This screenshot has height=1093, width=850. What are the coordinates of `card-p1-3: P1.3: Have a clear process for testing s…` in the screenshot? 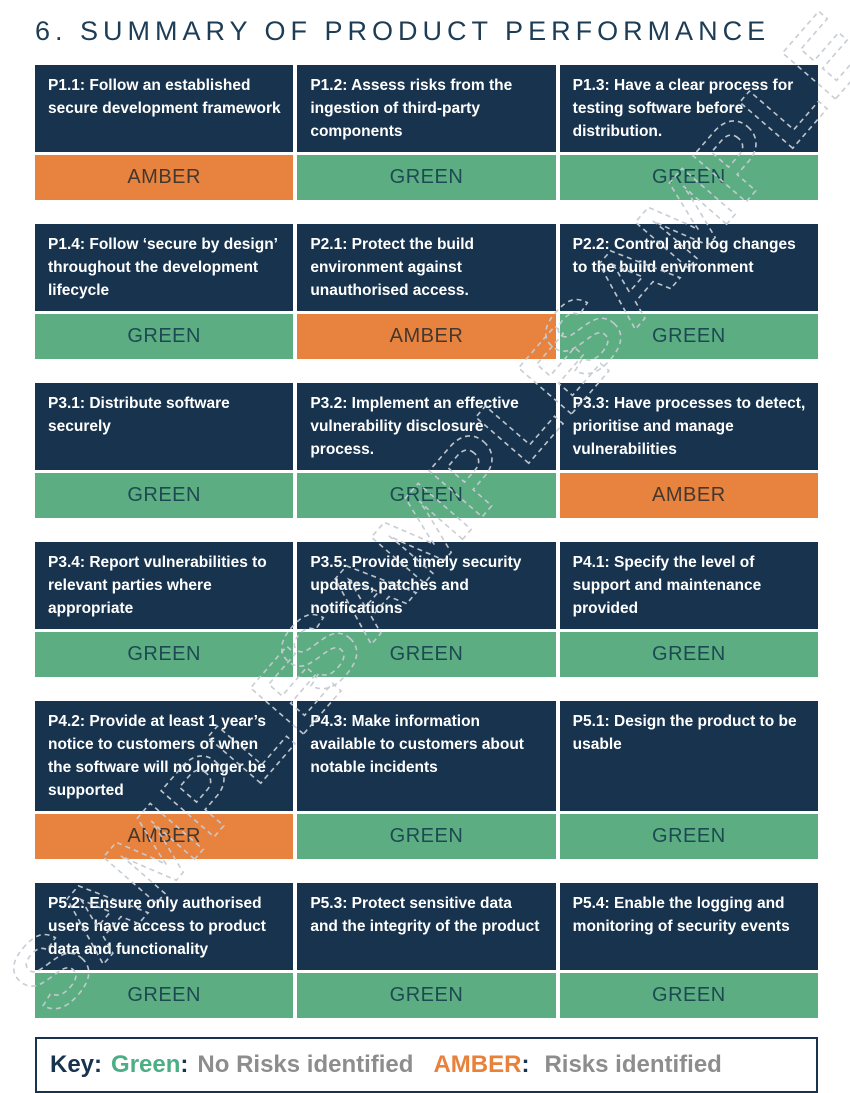 It's located at (688, 132).